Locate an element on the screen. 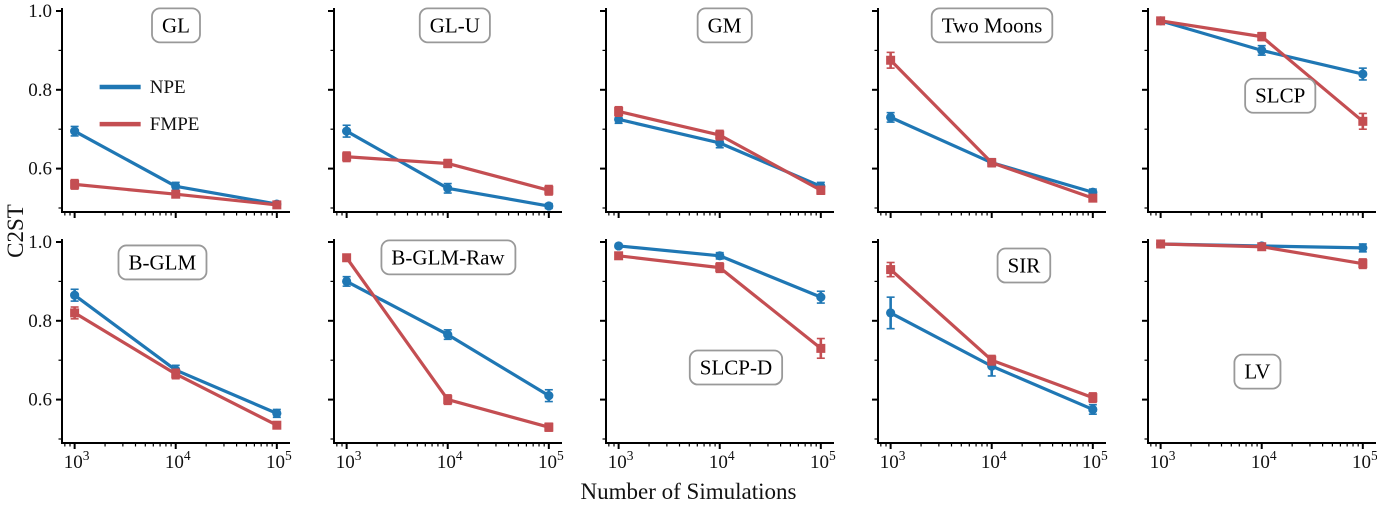 The height and width of the screenshot is (514, 1377). x-axis-label: Number of Simulations is located at coordinates (688, 491).